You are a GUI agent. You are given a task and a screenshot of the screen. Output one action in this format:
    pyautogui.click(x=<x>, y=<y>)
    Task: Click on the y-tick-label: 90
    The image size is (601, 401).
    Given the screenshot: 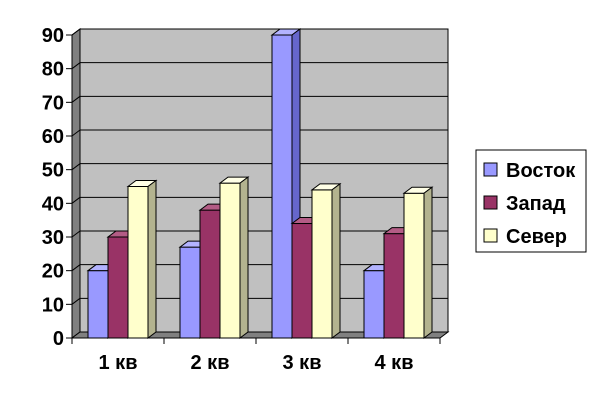 What is the action you would take?
    pyautogui.click(x=53, y=36)
    